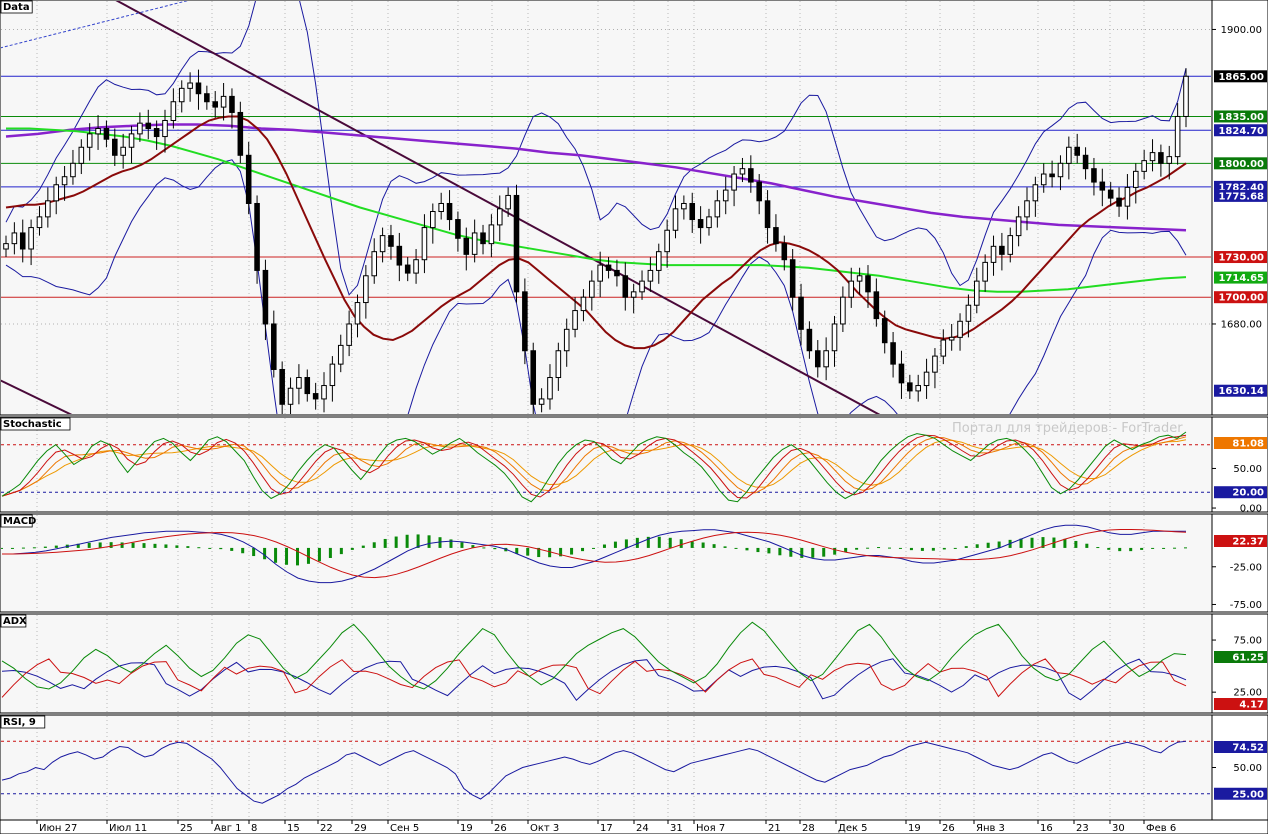  What do you see at coordinates (594, 661) in the screenshot?
I see `adx-panel-plot` at bounding box center [594, 661].